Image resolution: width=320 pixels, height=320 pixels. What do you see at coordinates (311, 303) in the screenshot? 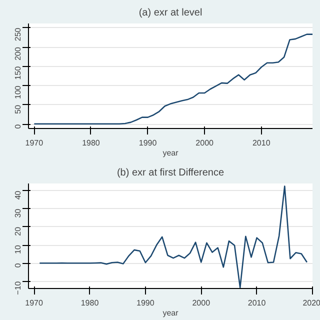
I see `x-tick-label: 2020` at bounding box center [311, 303].